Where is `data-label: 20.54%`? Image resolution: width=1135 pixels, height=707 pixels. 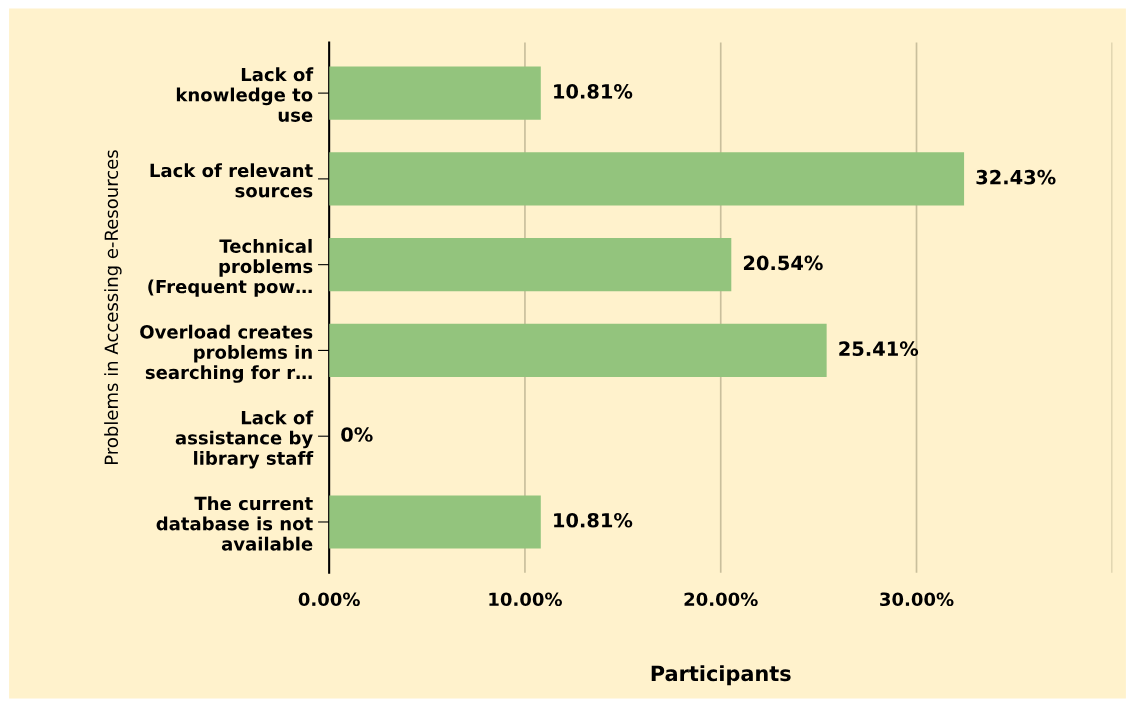
data-label: 20.54% is located at coordinates (783, 263).